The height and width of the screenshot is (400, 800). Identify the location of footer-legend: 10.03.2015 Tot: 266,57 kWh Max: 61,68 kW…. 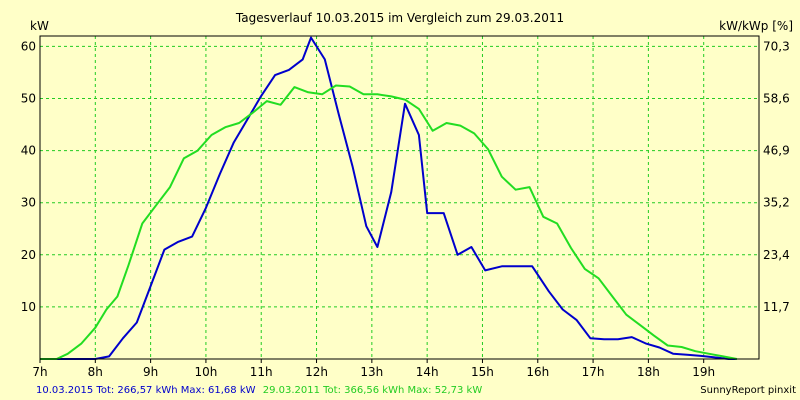
(259, 390).